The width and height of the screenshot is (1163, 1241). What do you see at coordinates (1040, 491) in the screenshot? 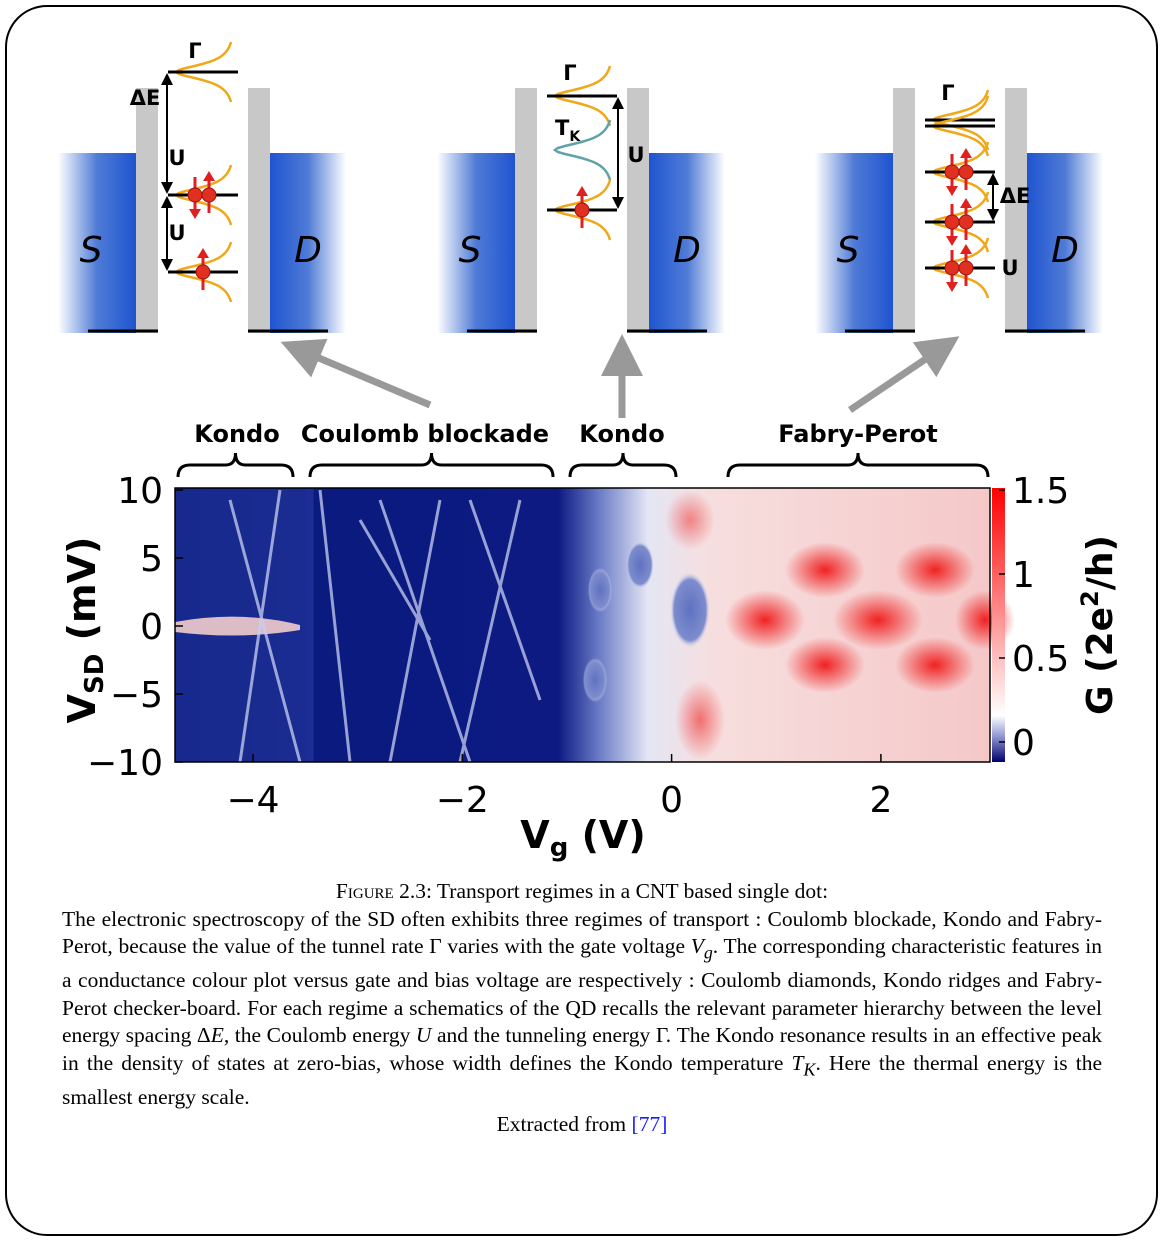
I see `colorbar-tick-label: 1.5` at bounding box center [1040, 491].